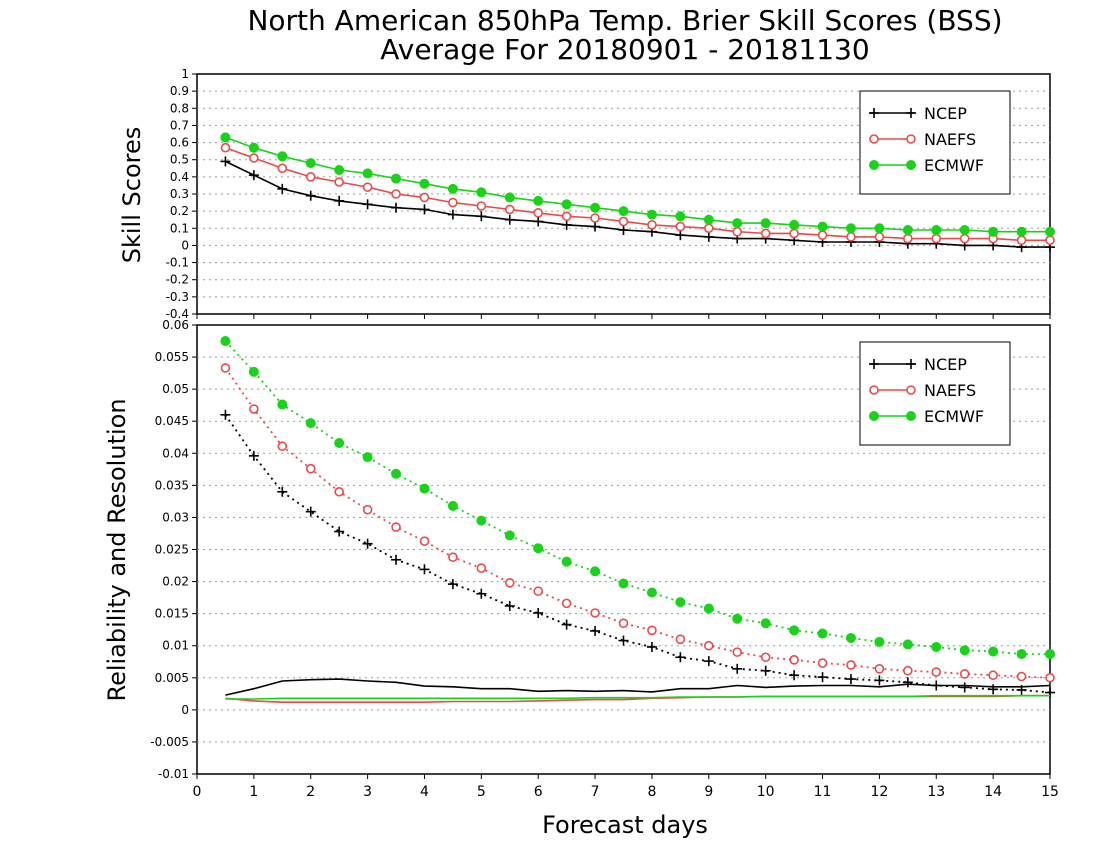 This screenshot has width=1100, height=850. Describe the element at coordinates (172, 550) in the screenshot. I see `bottom-y-tick-label: 0.025` at that location.